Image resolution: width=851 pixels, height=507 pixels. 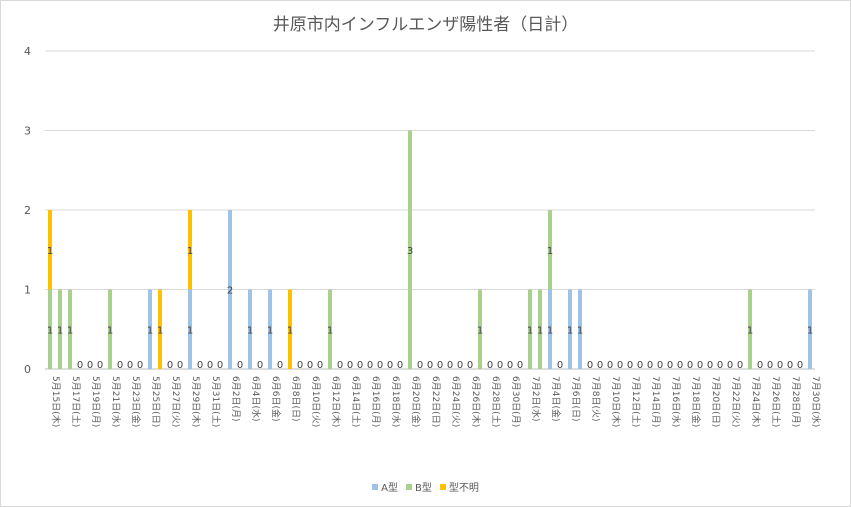 What do you see at coordinates (735, 401) in the screenshot?
I see `x-tick-label: 7月22日(火)` at bounding box center [735, 401].